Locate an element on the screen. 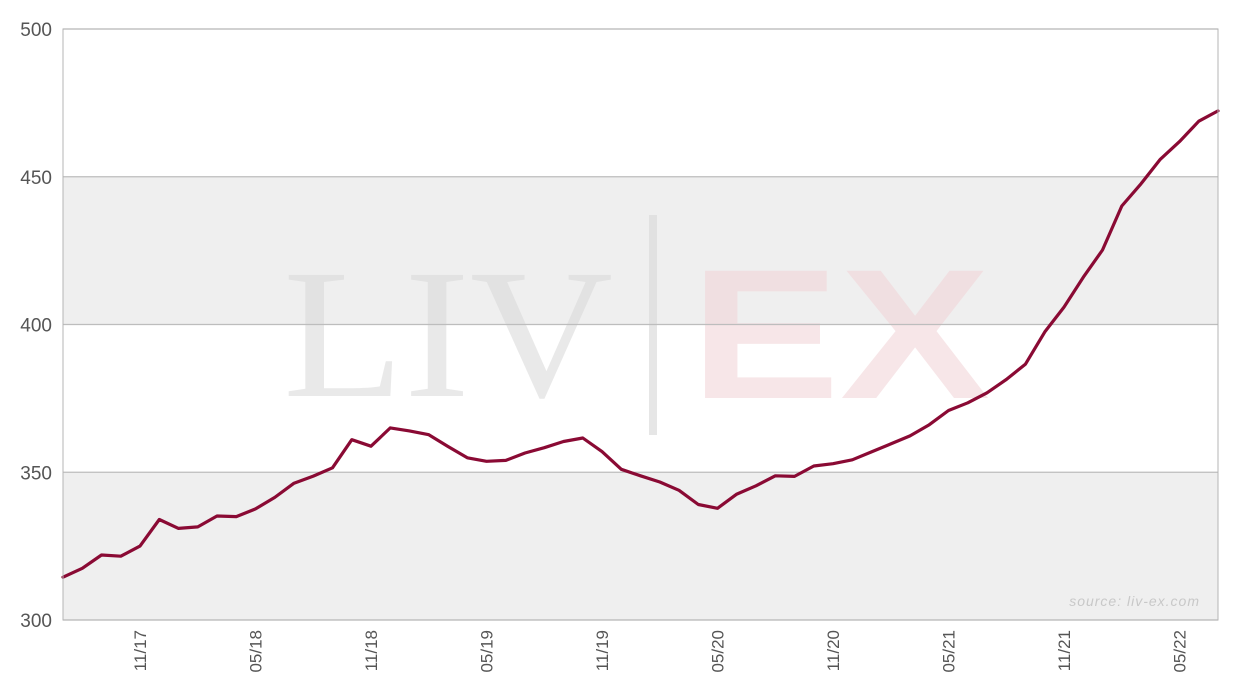 The image size is (1235, 696). x-tick-label: 05/20 is located at coordinates (718, 651).